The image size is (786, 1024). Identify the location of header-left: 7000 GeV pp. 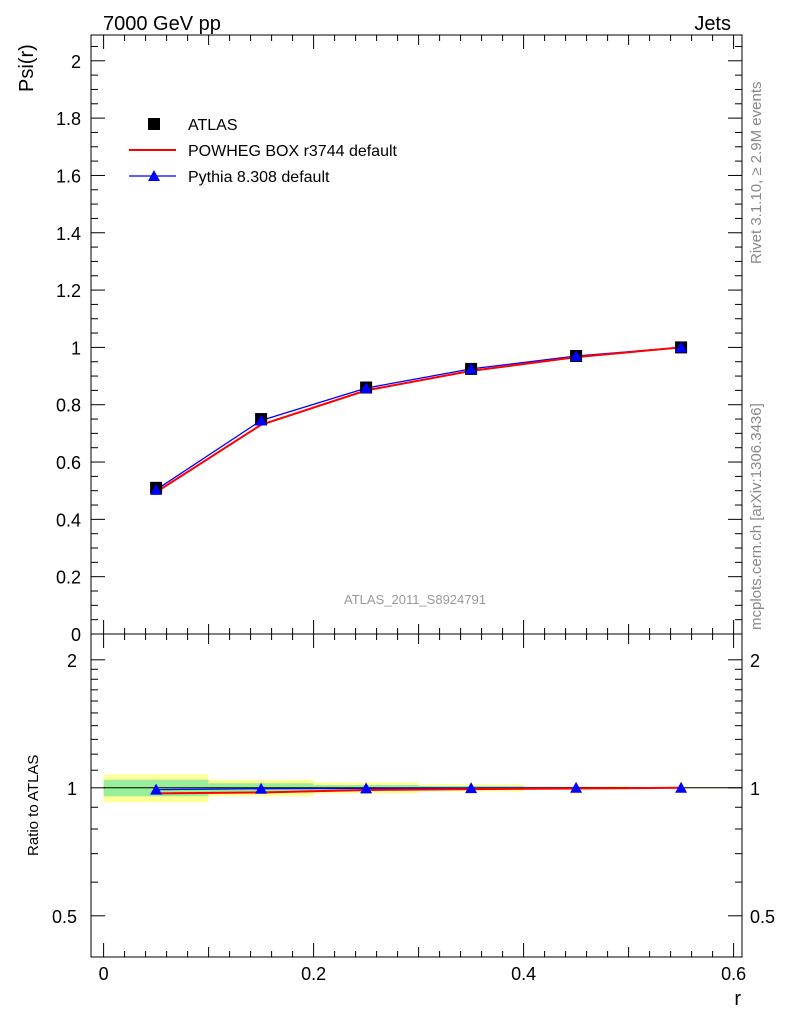
(162, 24).